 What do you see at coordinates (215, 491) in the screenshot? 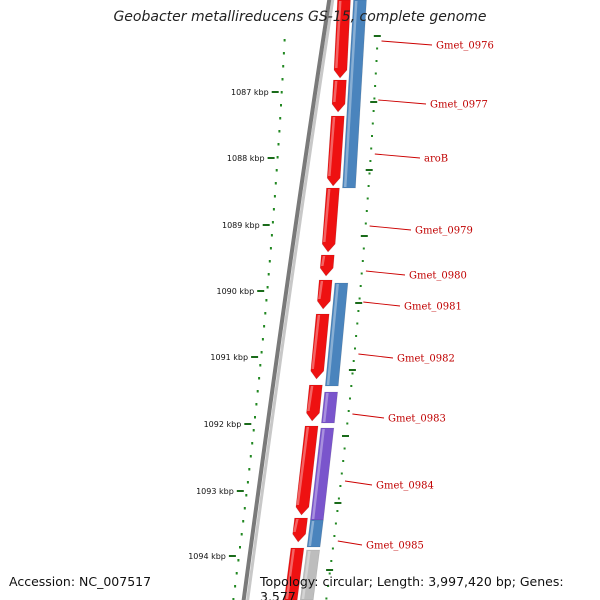
I see `kbp-tick-label: 1093 kbp` at bounding box center [215, 491].